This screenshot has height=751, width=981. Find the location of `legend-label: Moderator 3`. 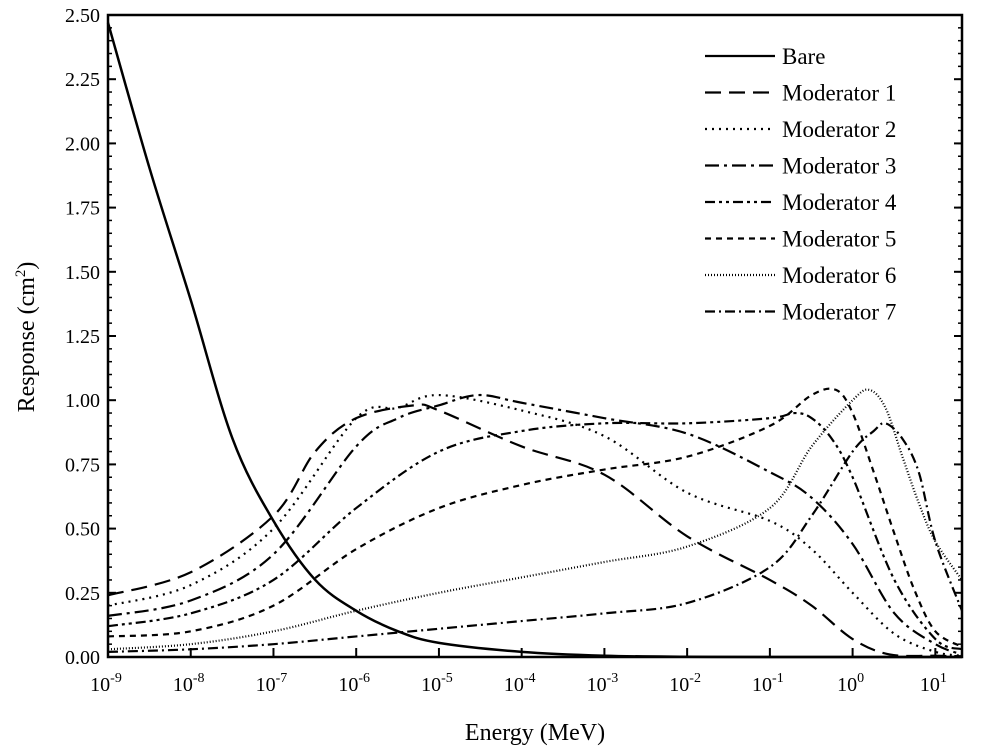

legend-label: Moderator 3 is located at coordinates (839, 166).